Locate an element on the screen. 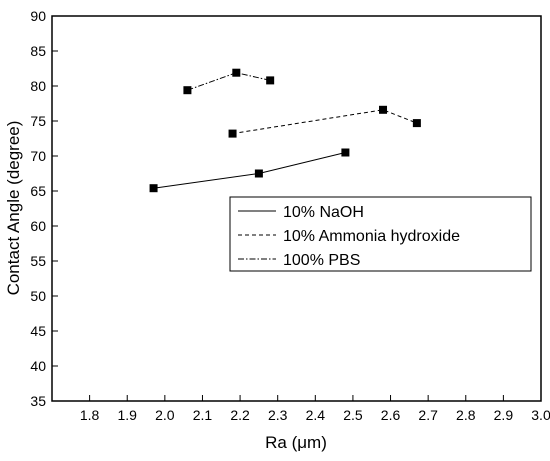 The width and height of the screenshot is (550, 461). x-tick-label: 1.8 is located at coordinates (90, 415).